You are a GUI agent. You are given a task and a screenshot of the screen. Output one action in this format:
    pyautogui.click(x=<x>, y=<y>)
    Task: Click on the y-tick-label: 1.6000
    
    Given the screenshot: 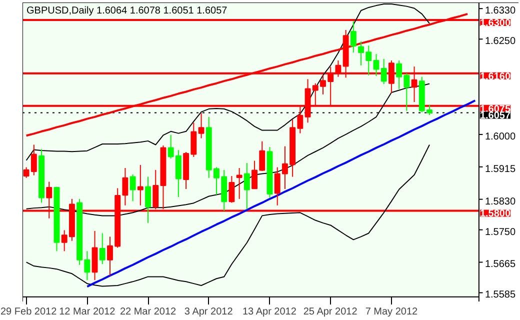 What is the action you would take?
    pyautogui.click(x=500, y=136)
    